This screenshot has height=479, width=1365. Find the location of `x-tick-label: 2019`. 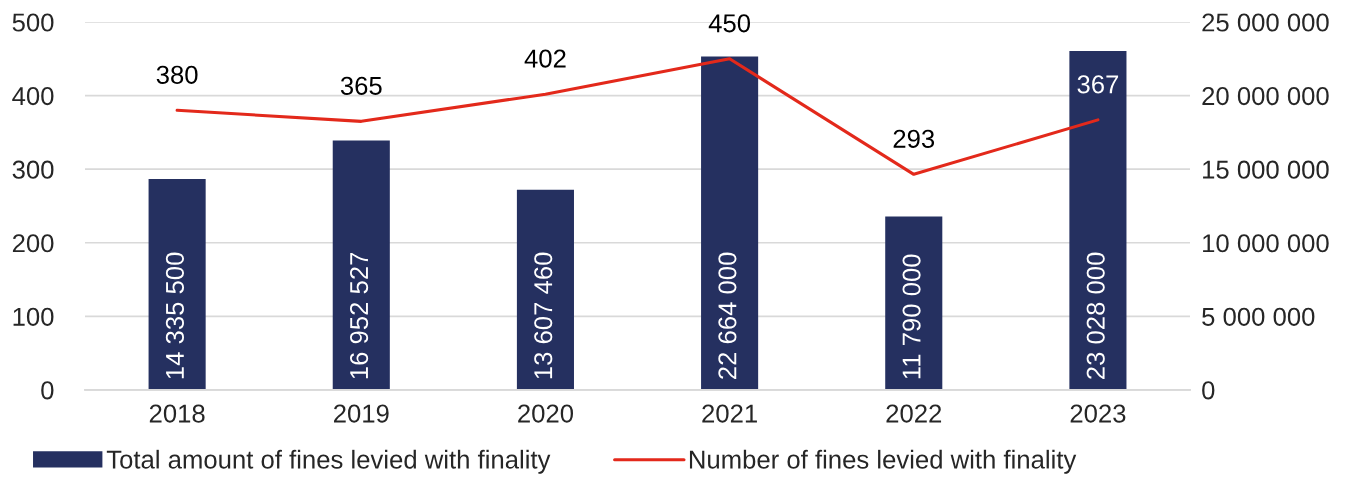

x-tick-label: 2019 is located at coordinates (361, 413).